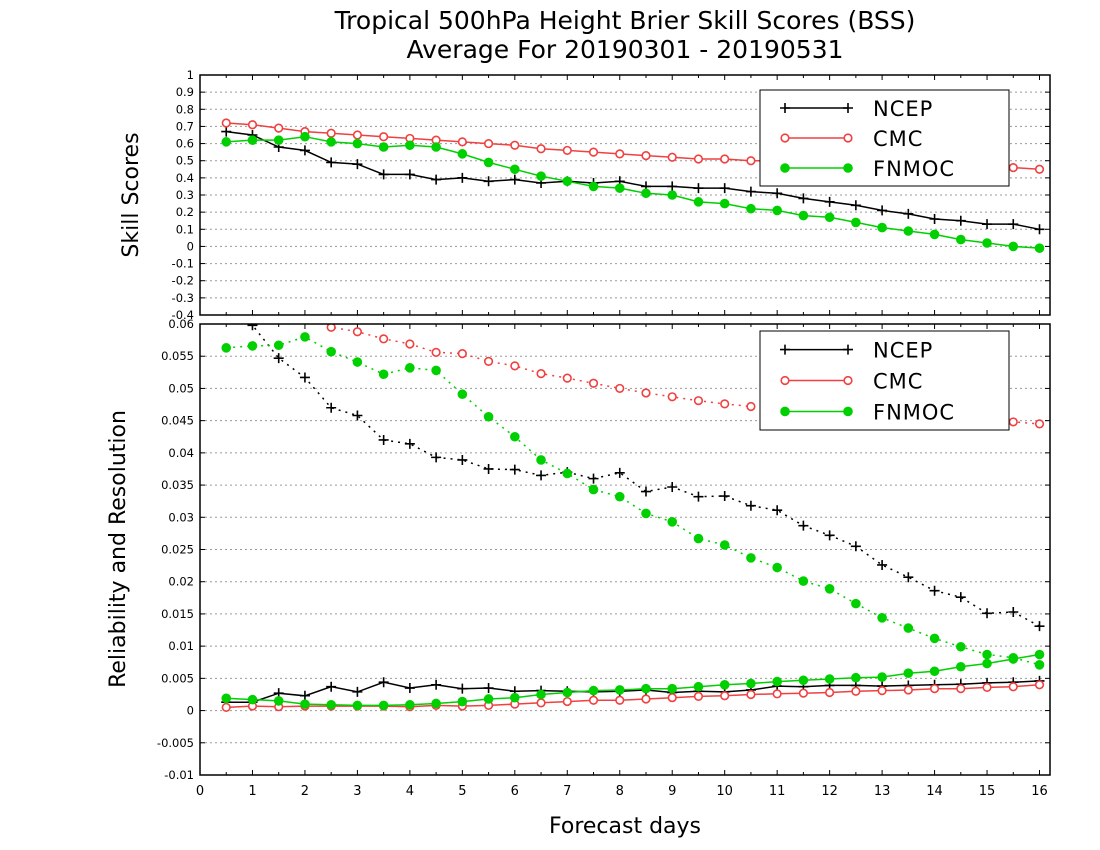 The width and height of the screenshot is (1100, 850). What do you see at coordinates (175, 743) in the screenshot?
I see `y-tick-label: -0.005` at bounding box center [175, 743].